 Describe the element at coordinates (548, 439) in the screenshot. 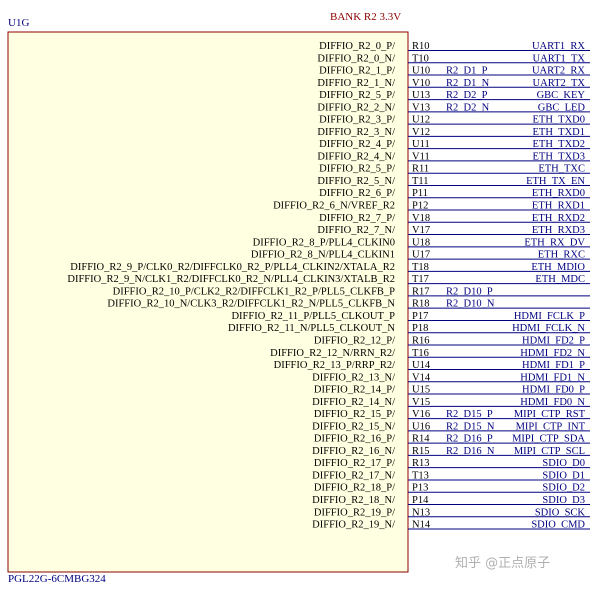

I see `net-label: MIPI_CTP_SDA` at that location.